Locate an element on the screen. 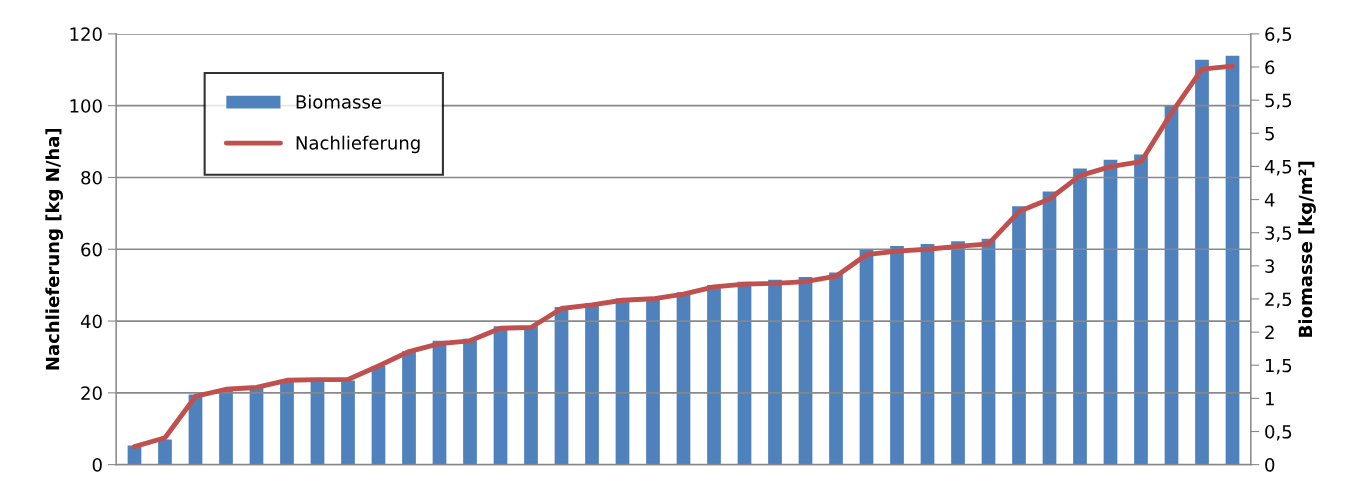  y-axis-title: Nachlieferung [kg N/ha] is located at coordinates (54, 249).